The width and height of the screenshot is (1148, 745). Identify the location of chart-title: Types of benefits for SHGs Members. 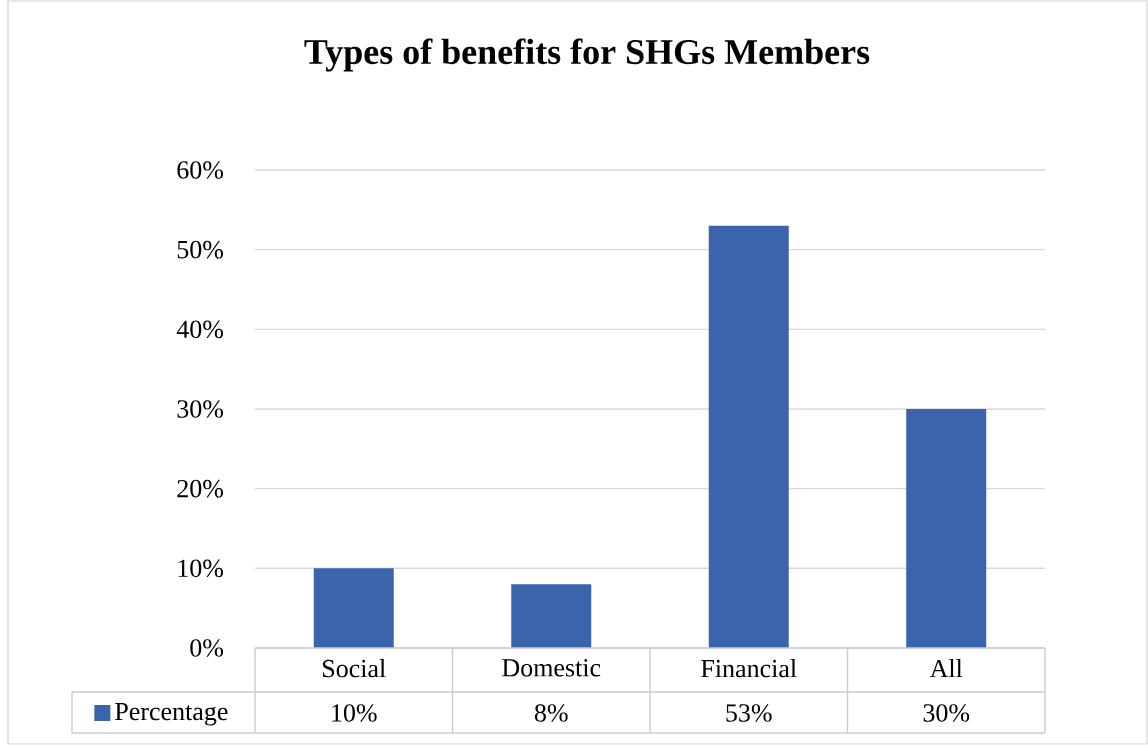
(587, 55).